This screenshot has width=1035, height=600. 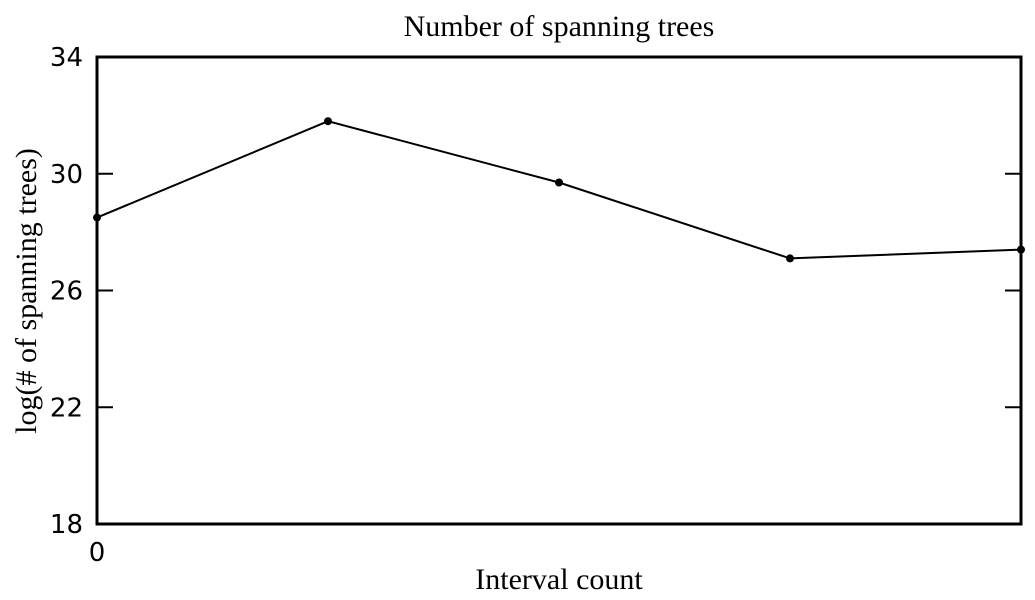 I want to click on y-tick-label: 26, so click(x=66, y=292).